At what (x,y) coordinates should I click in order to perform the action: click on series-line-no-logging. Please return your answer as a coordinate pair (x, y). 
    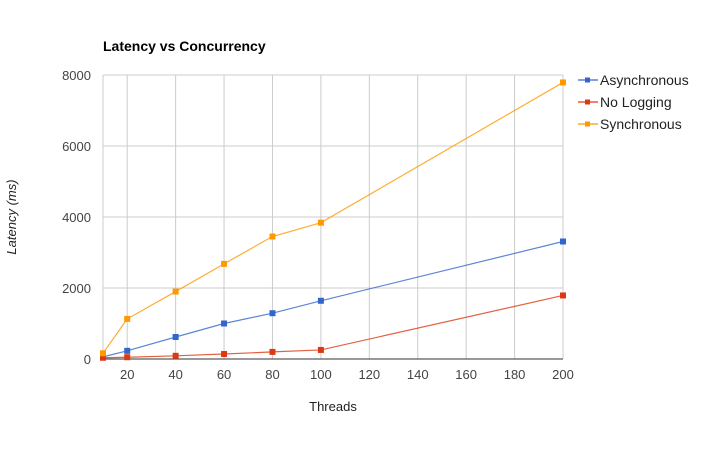
    Looking at the image, I should click on (333, 326).